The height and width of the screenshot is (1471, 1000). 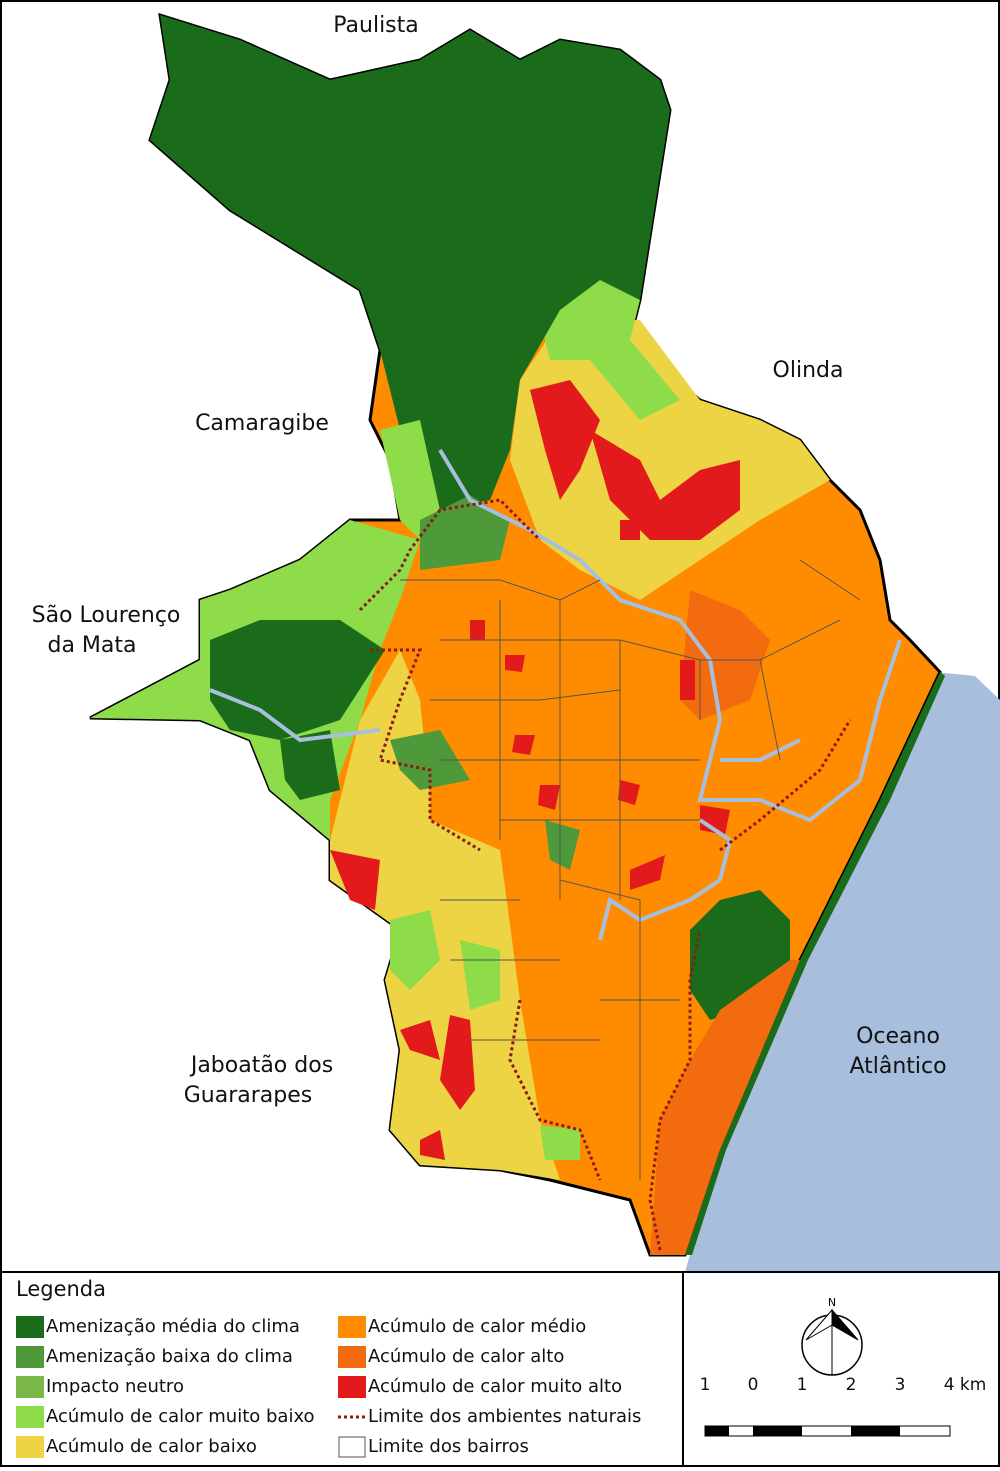 I want to click on zone-dark-green-west, so click(x=297, y=710).